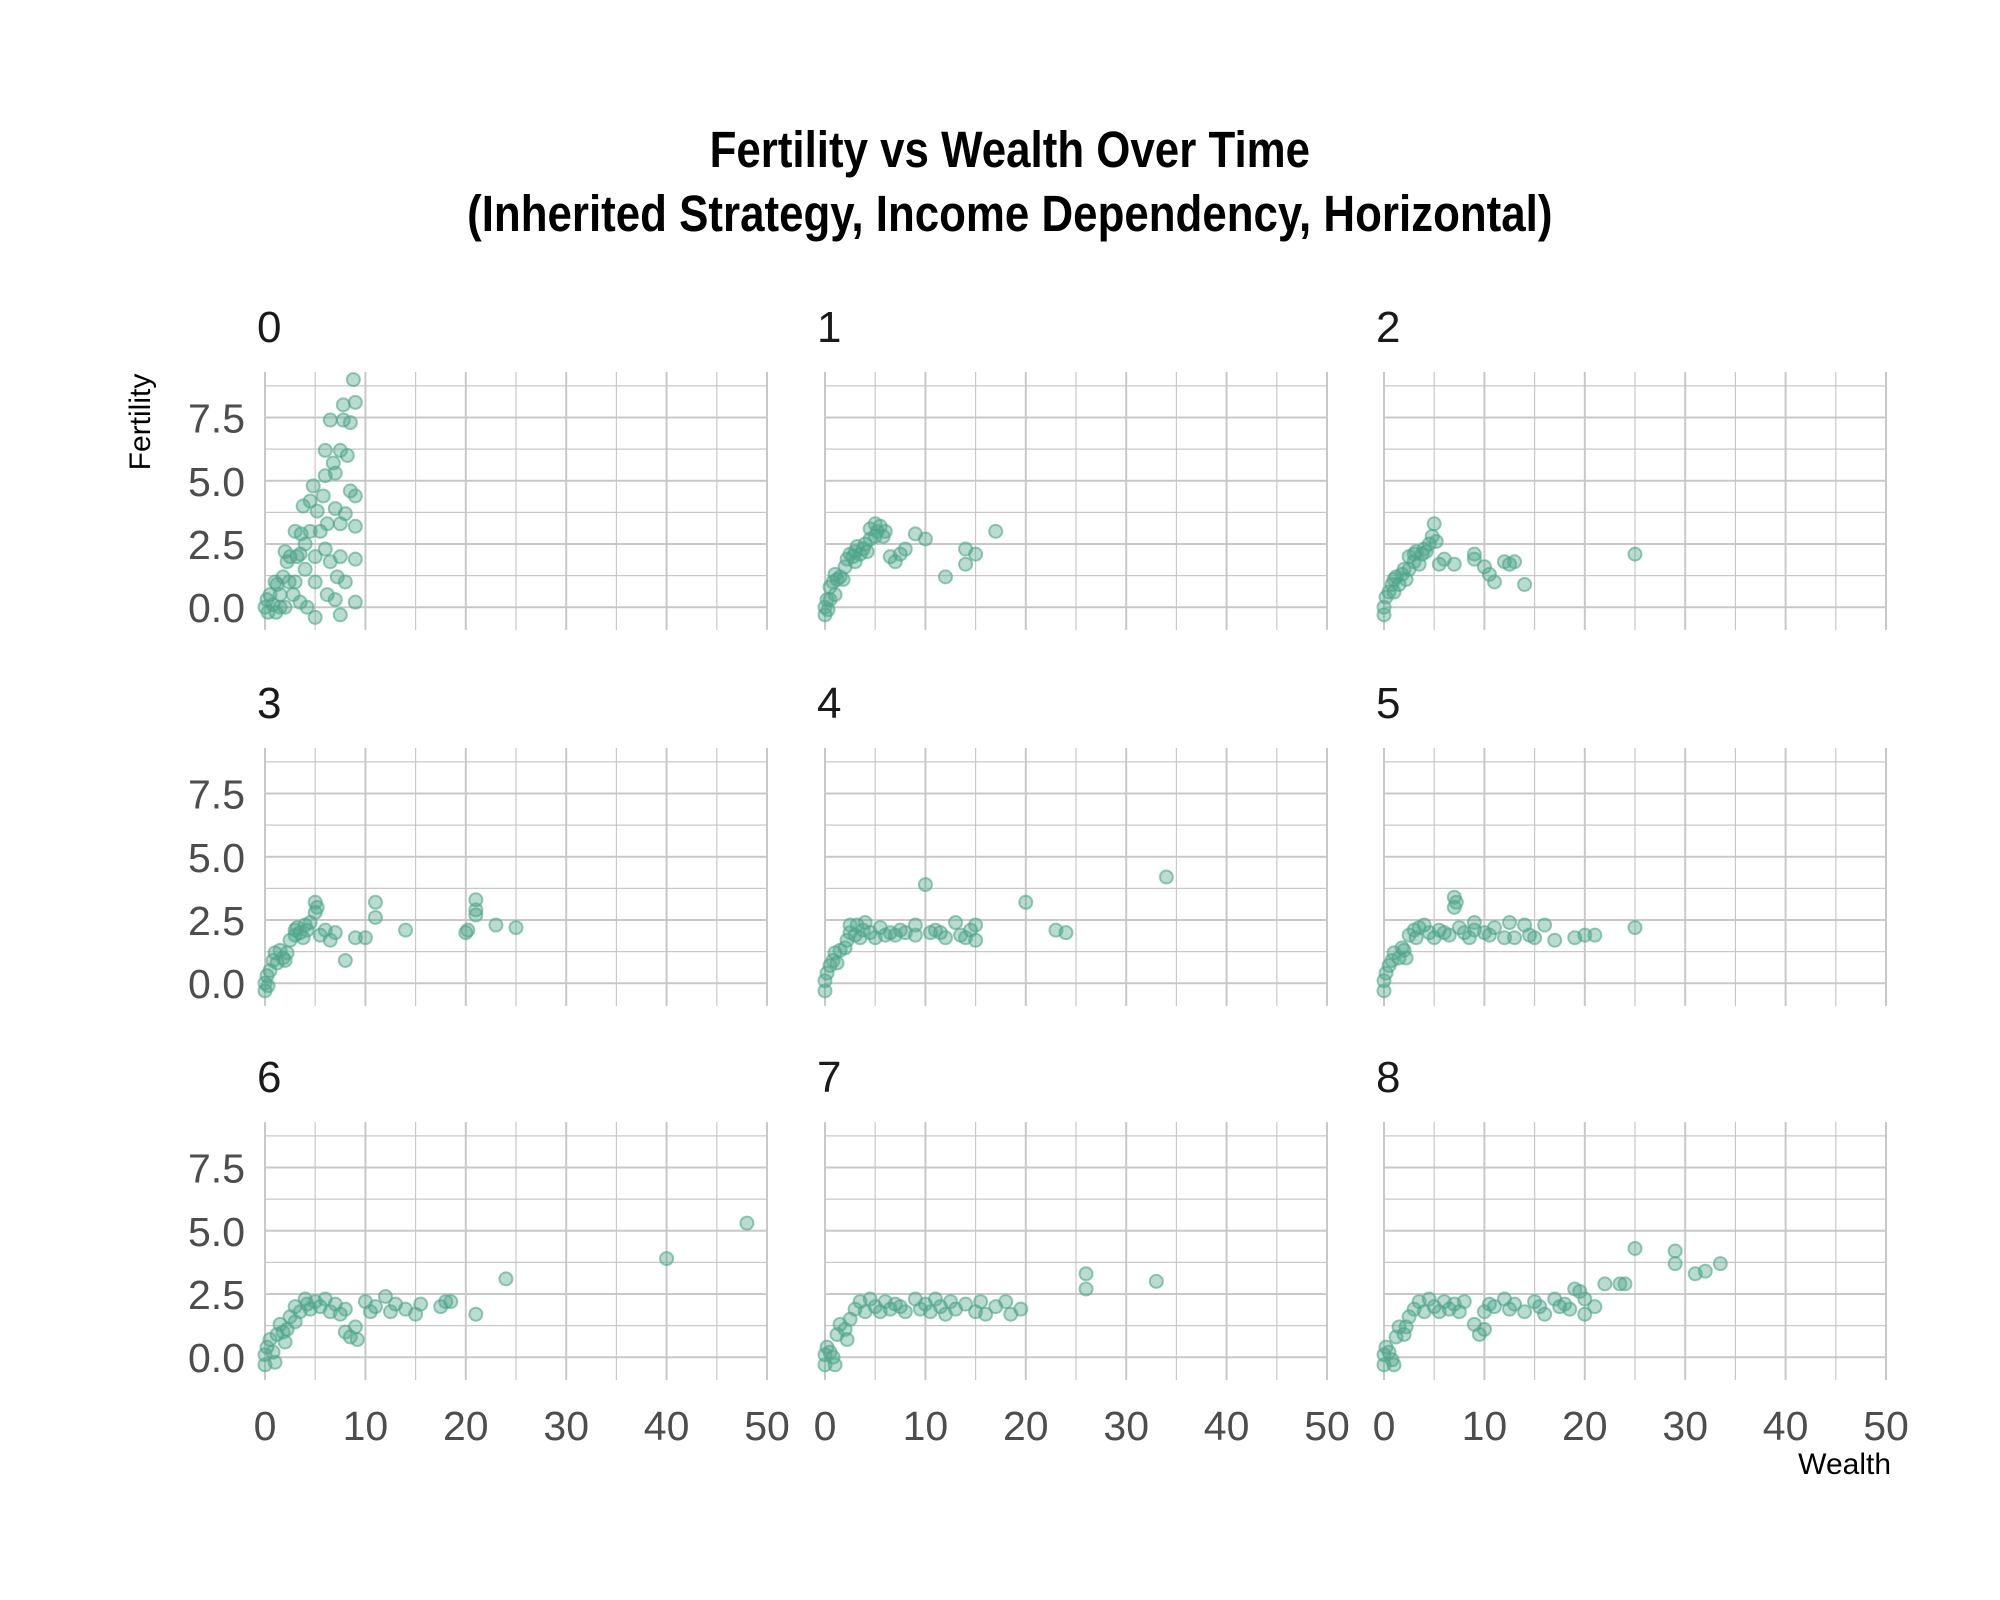 The image size is (2000, 1600). Describe the element at coordinates (1485, 1426) in the screenshot. I see `x-tick-label: 10` at that location.